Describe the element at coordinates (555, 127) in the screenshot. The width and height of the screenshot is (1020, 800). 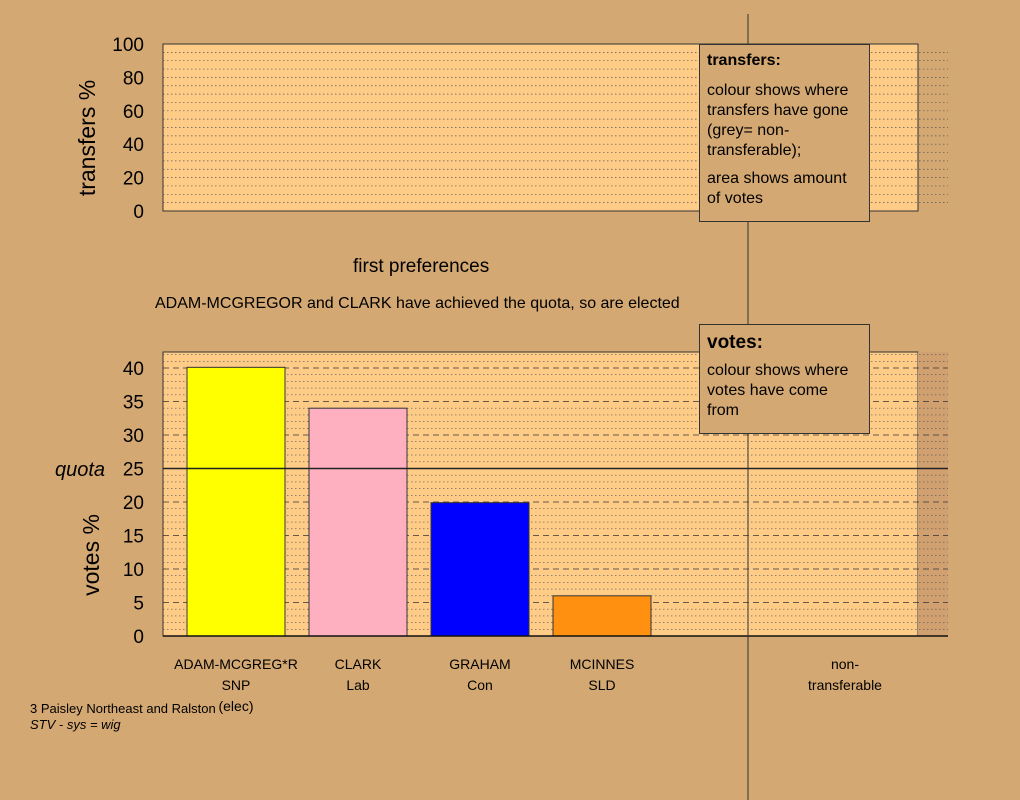
I see `transfers-gridlines` at that location.